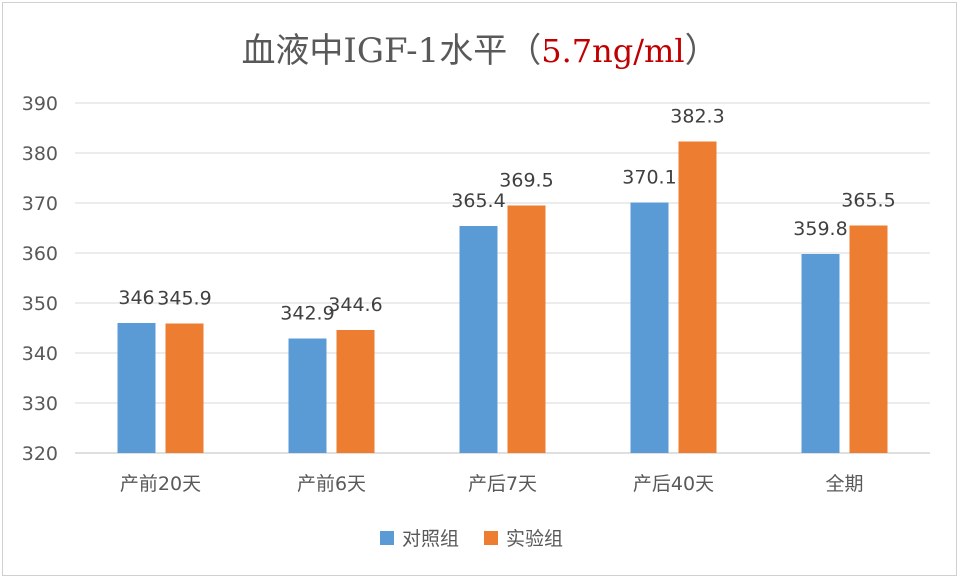 This screenshot has height=579, width=960. Describe the element at coordinates (40, 454) in the screenshot. I see `y-tick-label: 320` at that location.